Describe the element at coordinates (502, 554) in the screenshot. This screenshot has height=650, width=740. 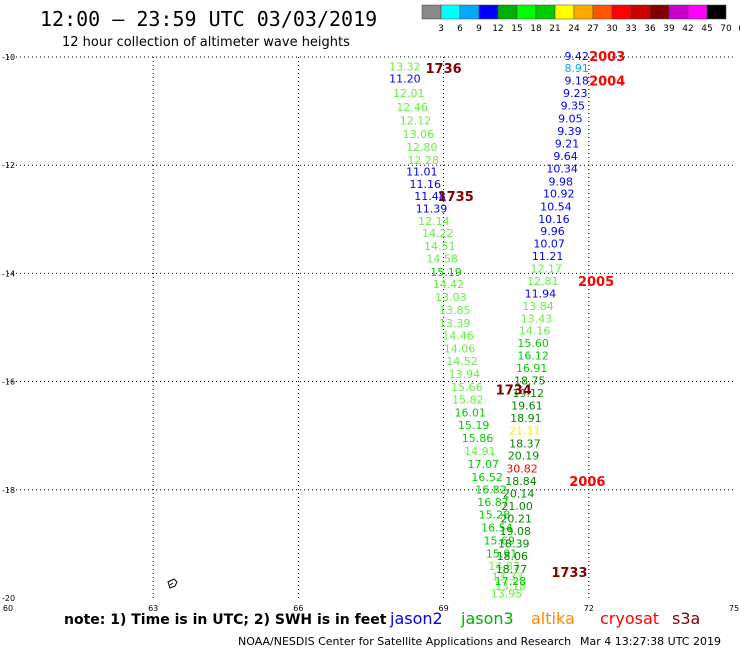
I see `wave-height-label: 15.91` at that location.